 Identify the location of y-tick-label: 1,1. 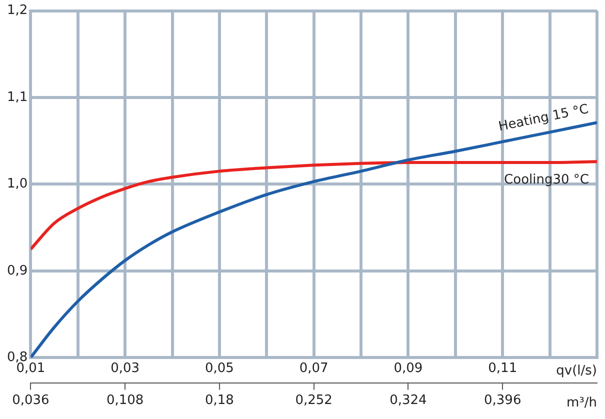
(17, 97).